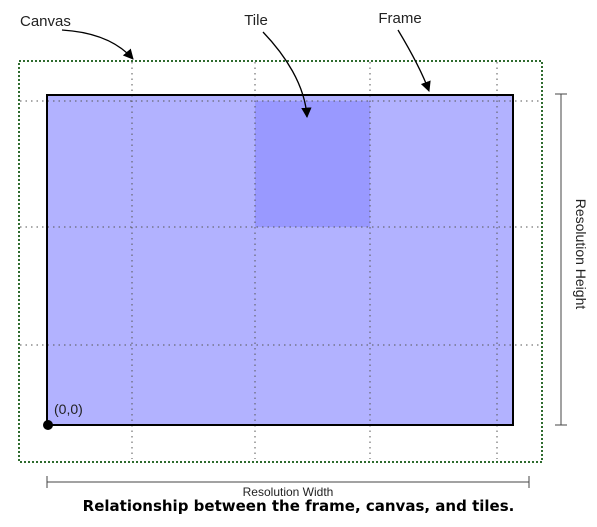 The height and width of the screenshot is (527, 597). I want to click on resolution-width-dimension, so click(288, 482).